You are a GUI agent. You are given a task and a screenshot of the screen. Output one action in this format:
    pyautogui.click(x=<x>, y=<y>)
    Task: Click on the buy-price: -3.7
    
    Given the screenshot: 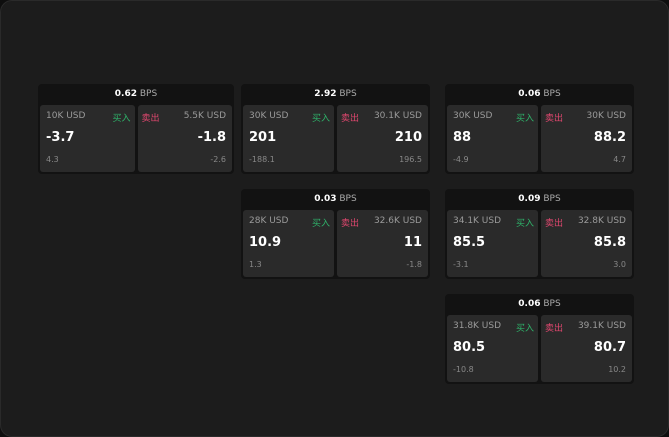 What is the action you would take?
    pyautogui.click(x=60, y=137)
    